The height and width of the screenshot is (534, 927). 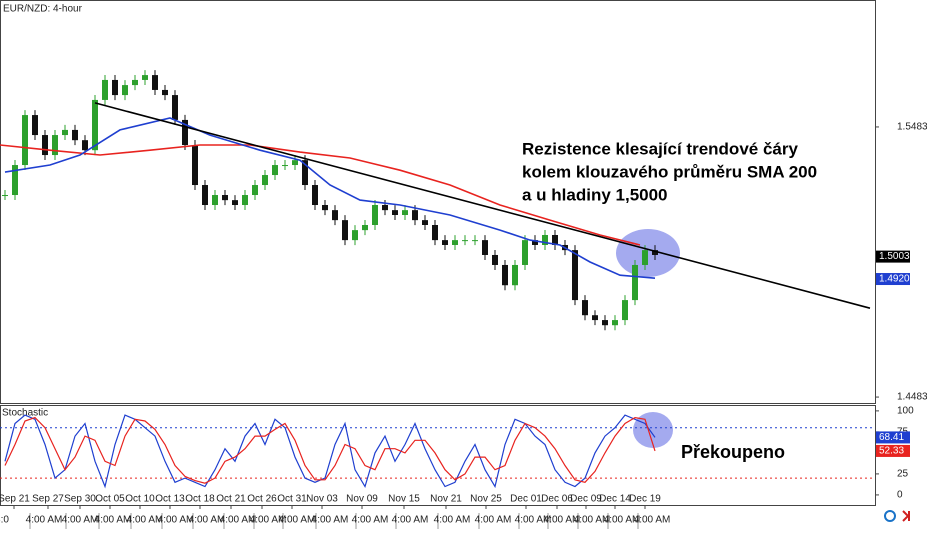 I want to click on panel-title: Stochastic, so click(x=25, y=413).